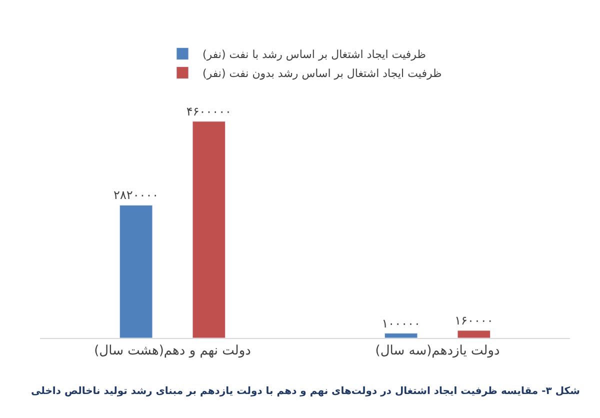  Describe the element at coordinates (314, 54) in the screenshot. I see `legend-label: ظرفیت ایجاد اشتغال بر اساس رشد با نفت (نفر)` at that location.